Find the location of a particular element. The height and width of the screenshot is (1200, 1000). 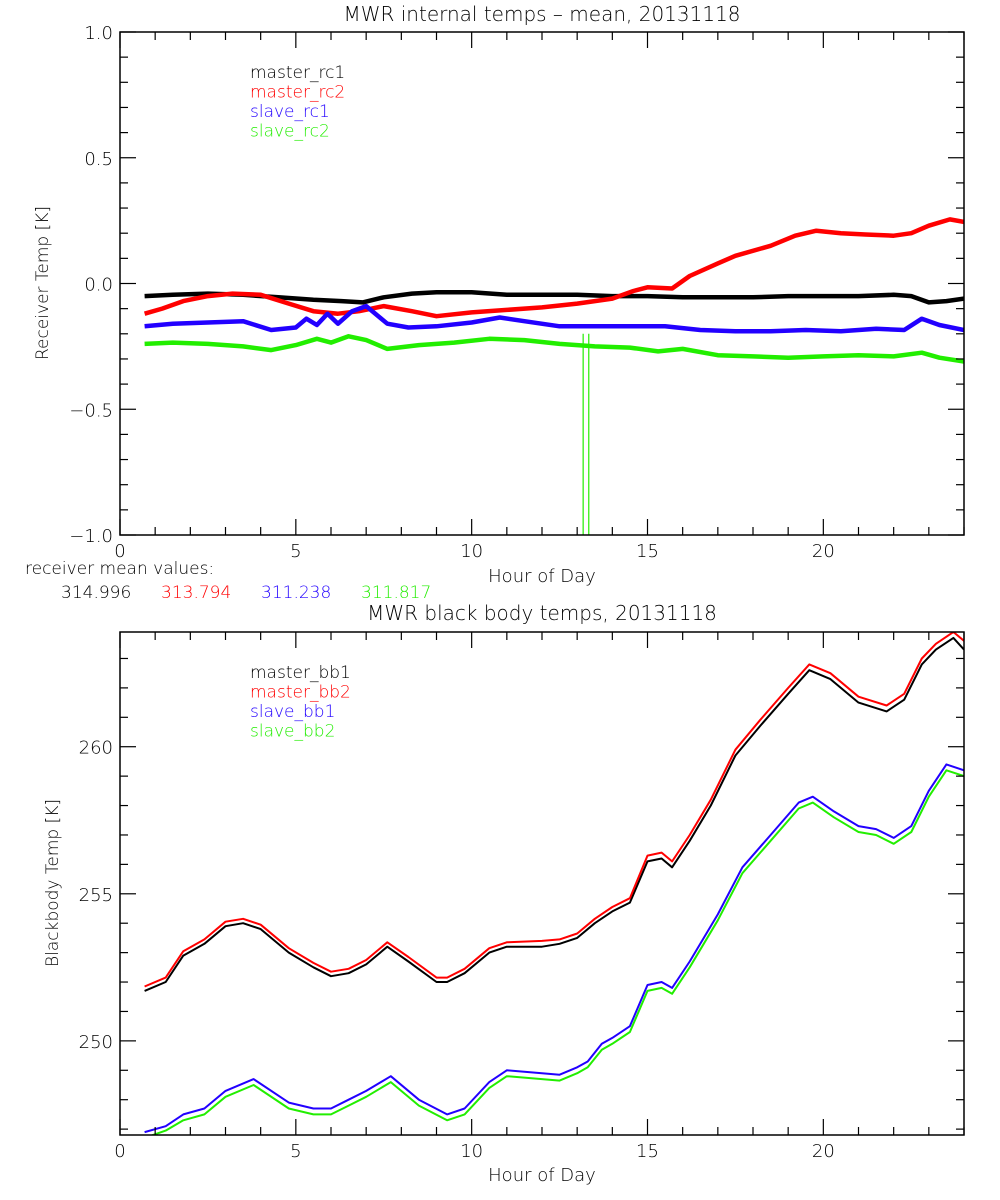

y-axis-label: Receiver Temp [K] is located at coordinates (43, 283).